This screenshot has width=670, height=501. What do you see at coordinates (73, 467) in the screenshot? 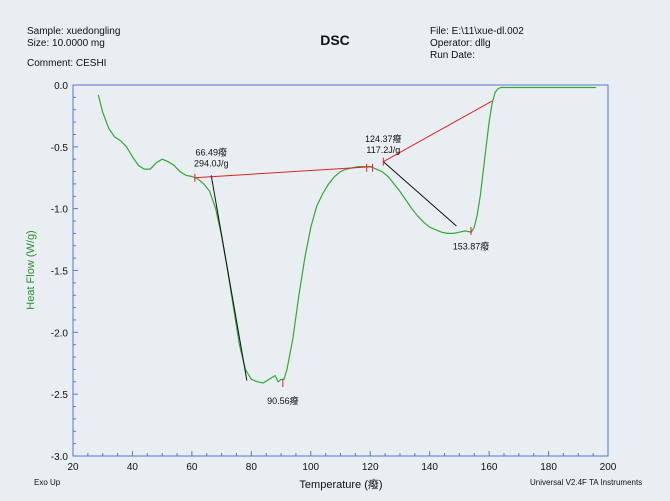
I see `x-tick-label: 20` at bounding box center [73, 467].